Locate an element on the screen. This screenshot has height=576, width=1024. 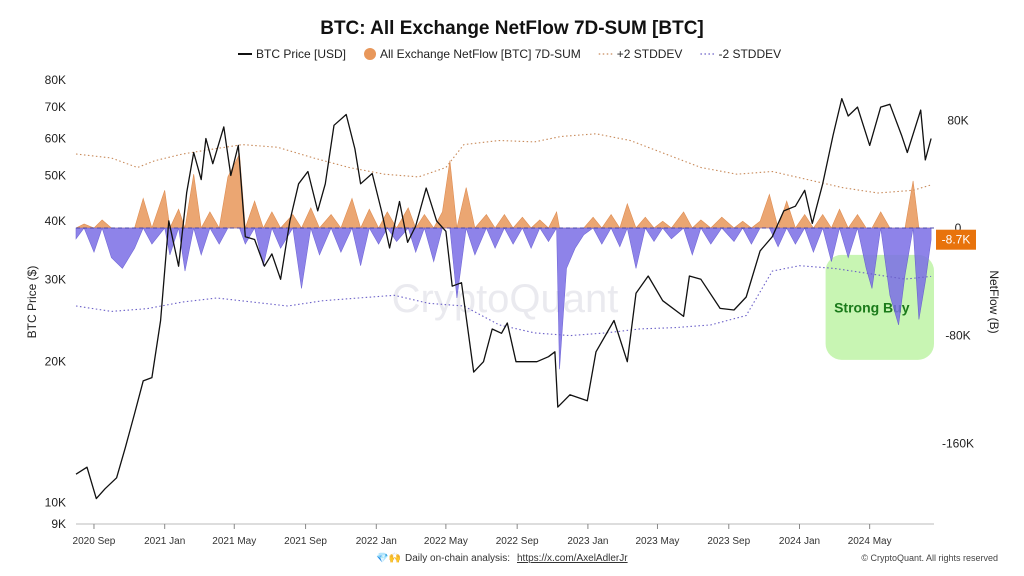
right-axis-title: NetFlow (B) is located at coordinates (994, 301).